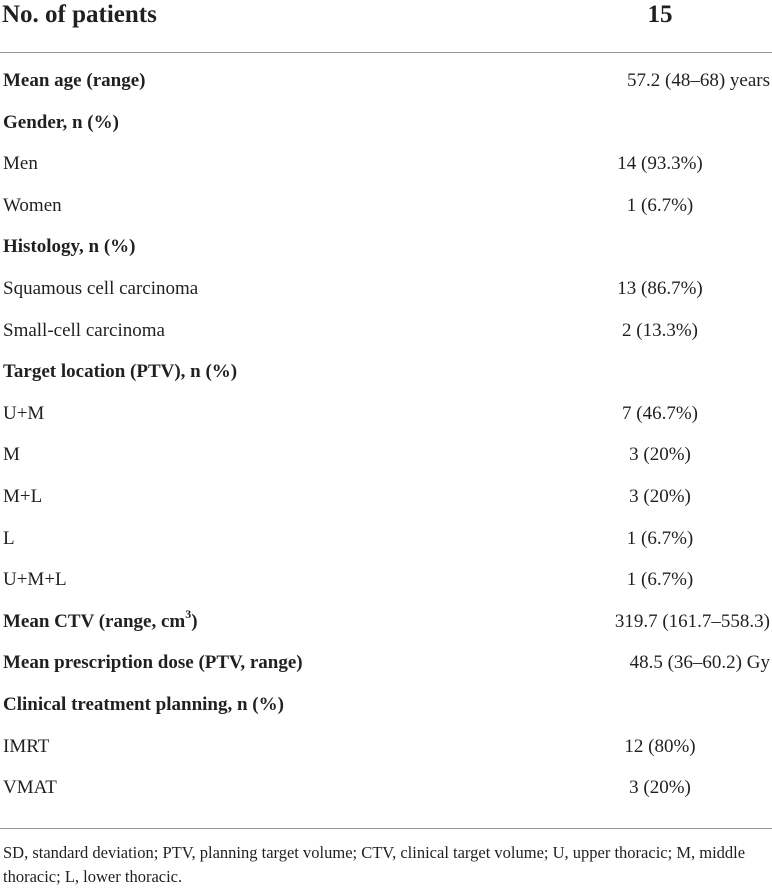  What do you see at coordinates (386, 26) in the screenshot?
I see `table-header: No. of patients 15` at bounding box center [386, 26].